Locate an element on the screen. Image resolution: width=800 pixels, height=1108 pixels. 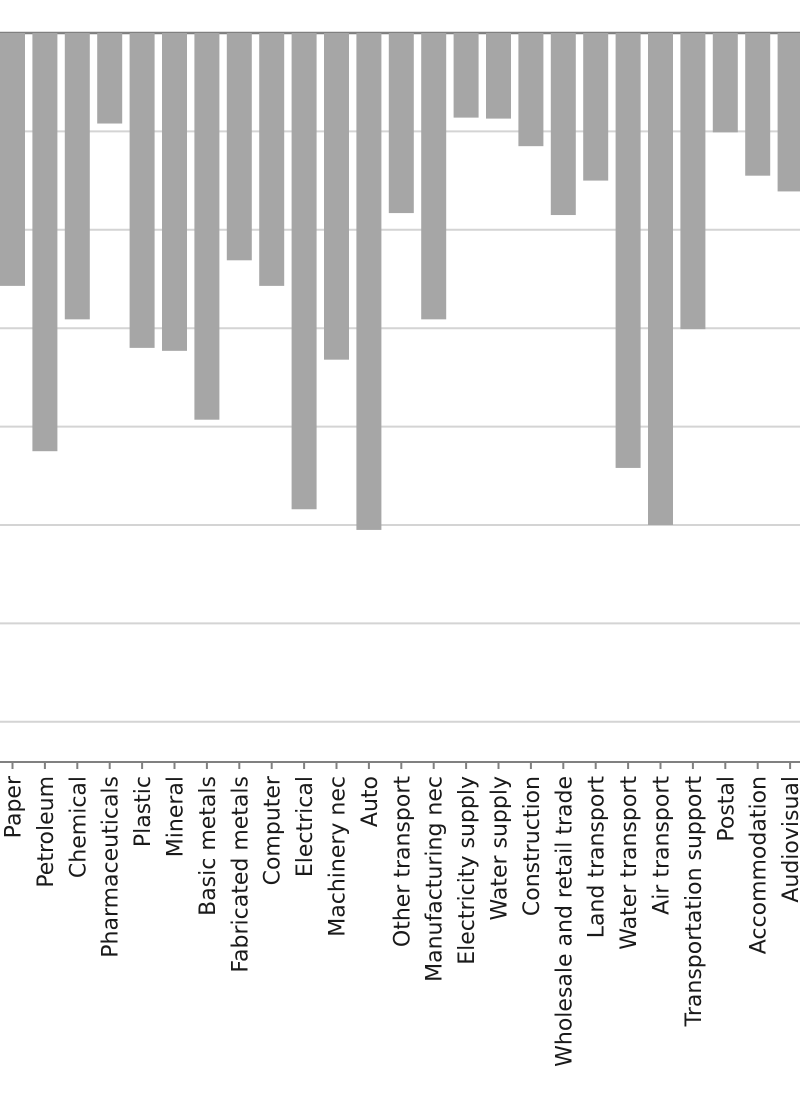
x-tick-label-19: Water transport is located at coordinates (629, 863).